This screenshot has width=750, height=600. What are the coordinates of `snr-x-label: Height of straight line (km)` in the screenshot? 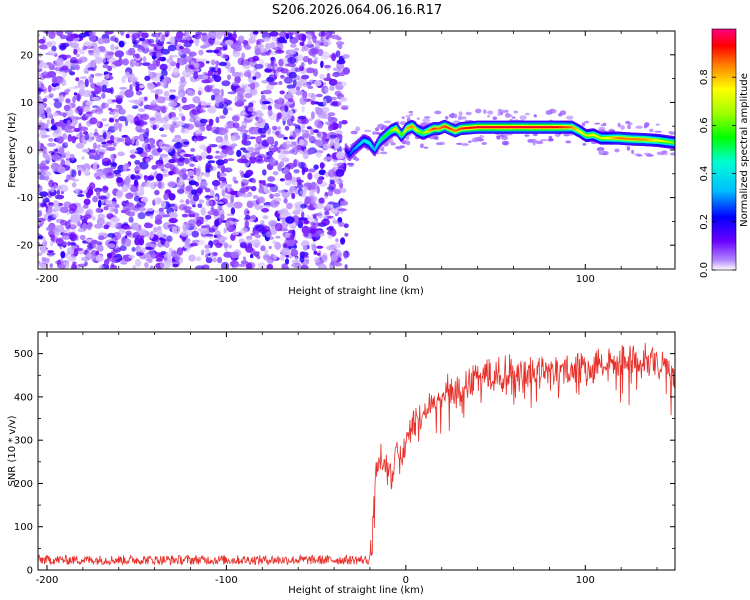 It's located at (356, 590).